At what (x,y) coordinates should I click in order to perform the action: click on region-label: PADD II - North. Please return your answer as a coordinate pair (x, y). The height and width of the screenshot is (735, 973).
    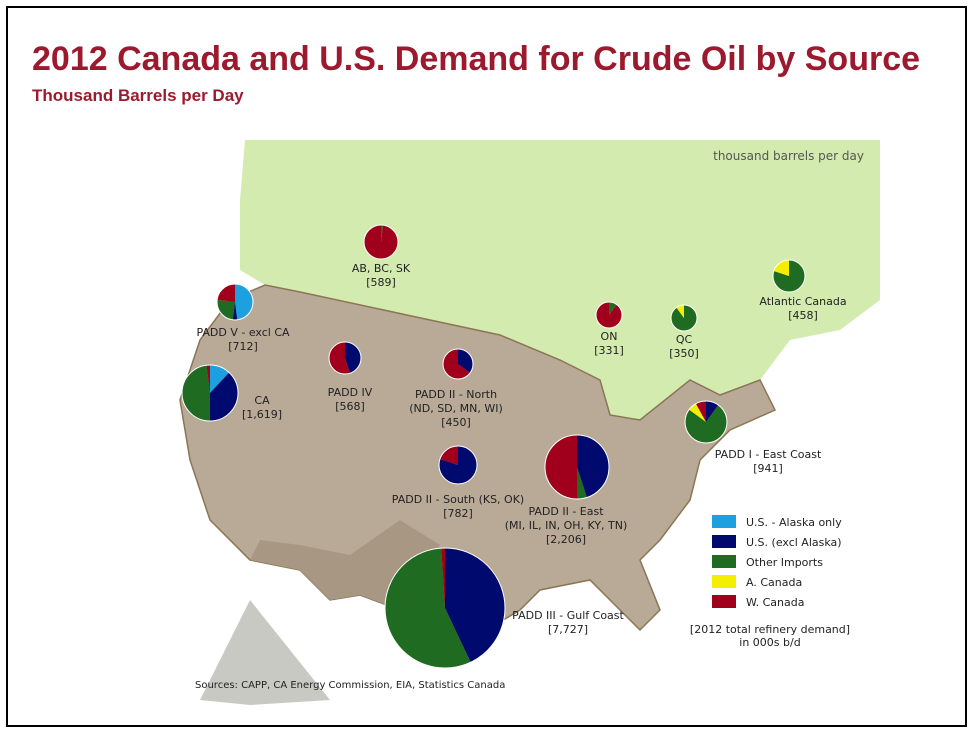
    Looking at the image, I should click on (456, 394).